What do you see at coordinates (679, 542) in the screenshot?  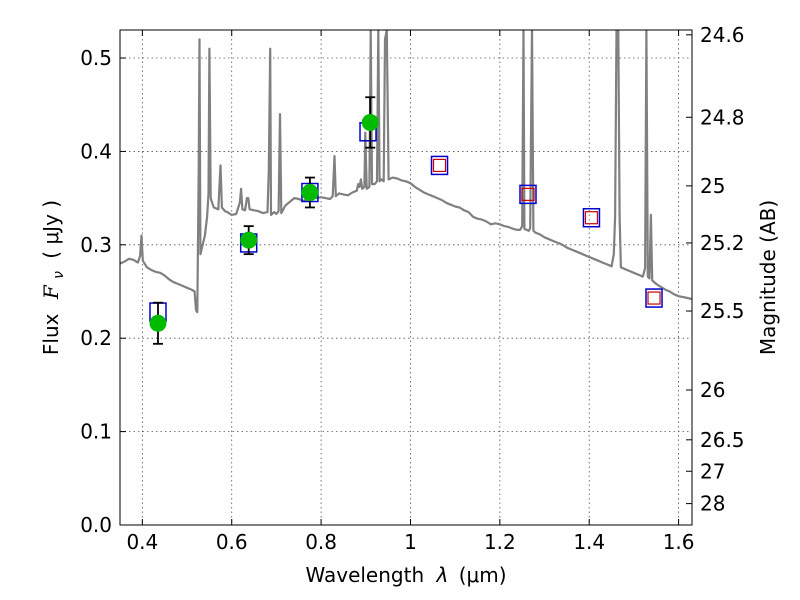 I see `x-tick-label: 1.6` at bounding box center [679, 542].